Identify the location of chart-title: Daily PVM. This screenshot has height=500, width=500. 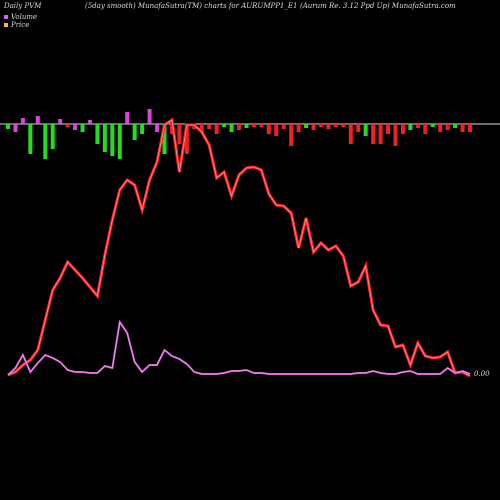
(22, 6).